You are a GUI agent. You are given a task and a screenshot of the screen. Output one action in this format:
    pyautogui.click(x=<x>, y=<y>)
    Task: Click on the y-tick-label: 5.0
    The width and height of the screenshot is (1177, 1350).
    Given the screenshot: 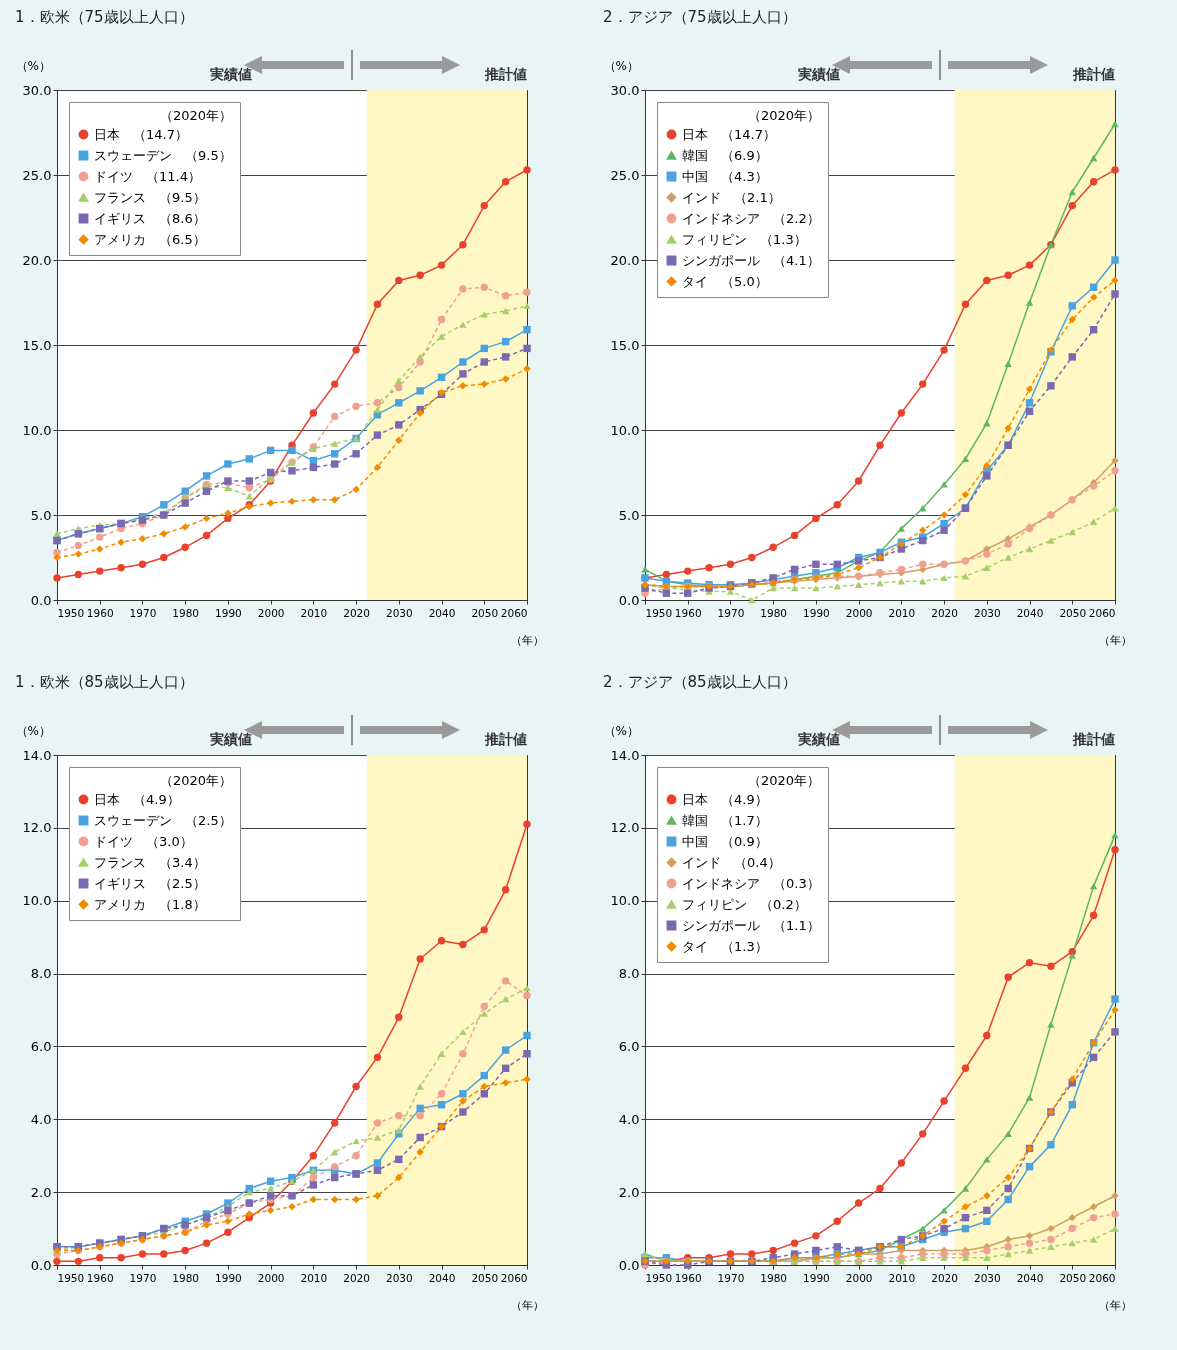 What is the action you would take?
    pyautogui.click(x=41, y=515)
    